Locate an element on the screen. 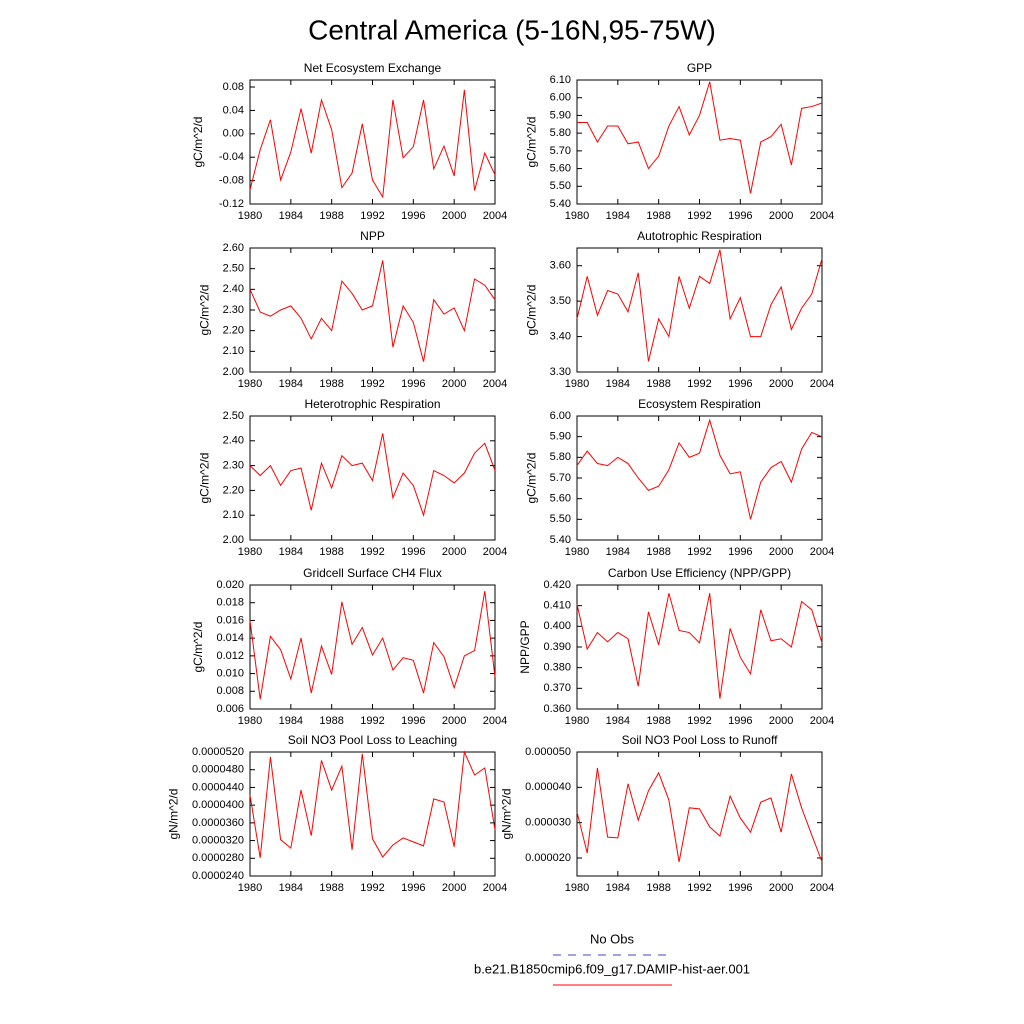 This screenshot has height=1024, width=1024. y-tick-label: 2.20 is located at coordinates (233, 490).